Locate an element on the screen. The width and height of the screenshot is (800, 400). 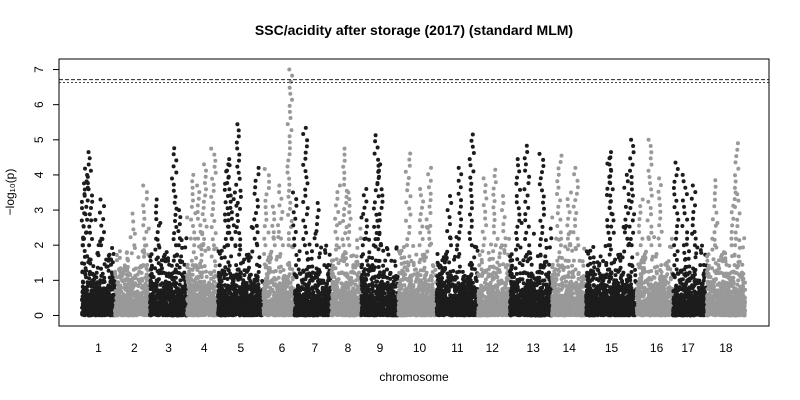
chromosome-4-points is located at coordinates (203, 232).